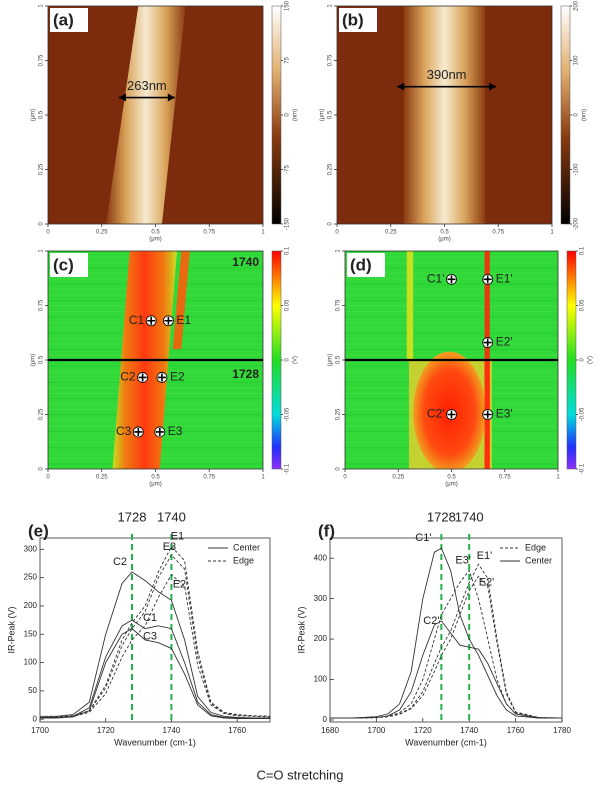 The image size is (604, 793). I want to click on curve-label: E3, so click(169, 547).